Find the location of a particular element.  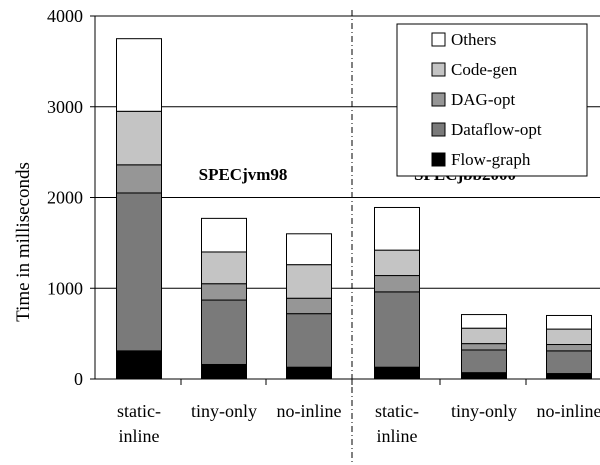

y-tick-labels: 0 1000 2000 3000 4000 is located at coordinates (65, 197).